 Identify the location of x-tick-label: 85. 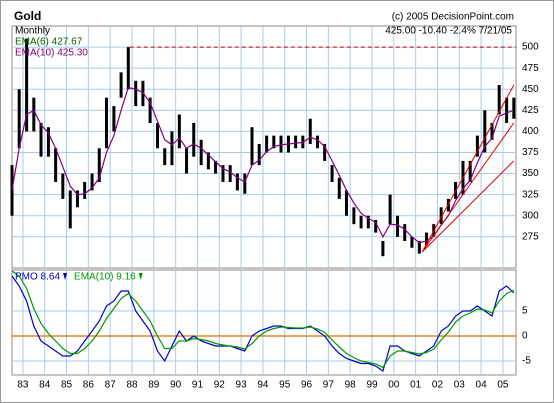
(67, 385).